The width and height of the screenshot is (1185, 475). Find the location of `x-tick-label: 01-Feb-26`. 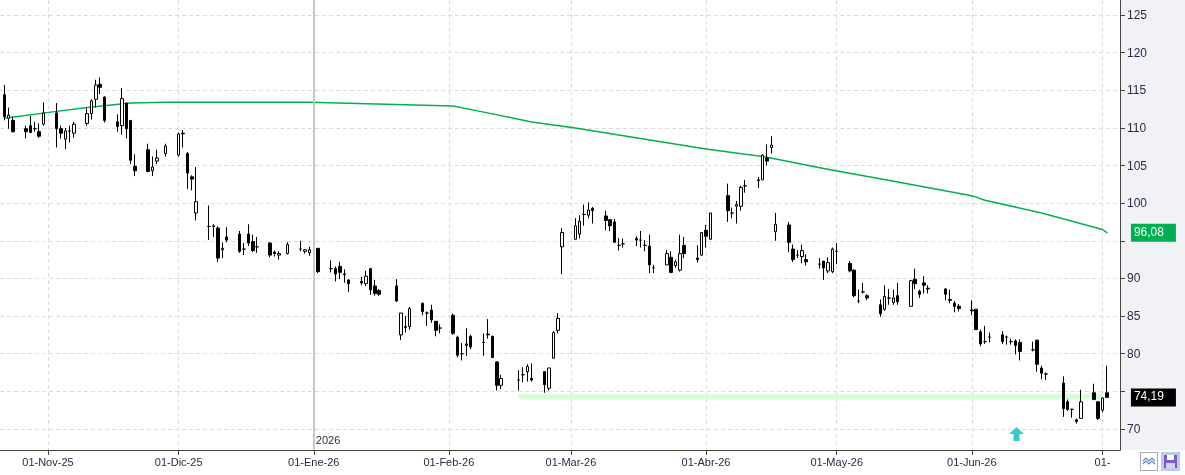

x-tick-label: 01-Feb-26 is located at coordinates (449, 461).